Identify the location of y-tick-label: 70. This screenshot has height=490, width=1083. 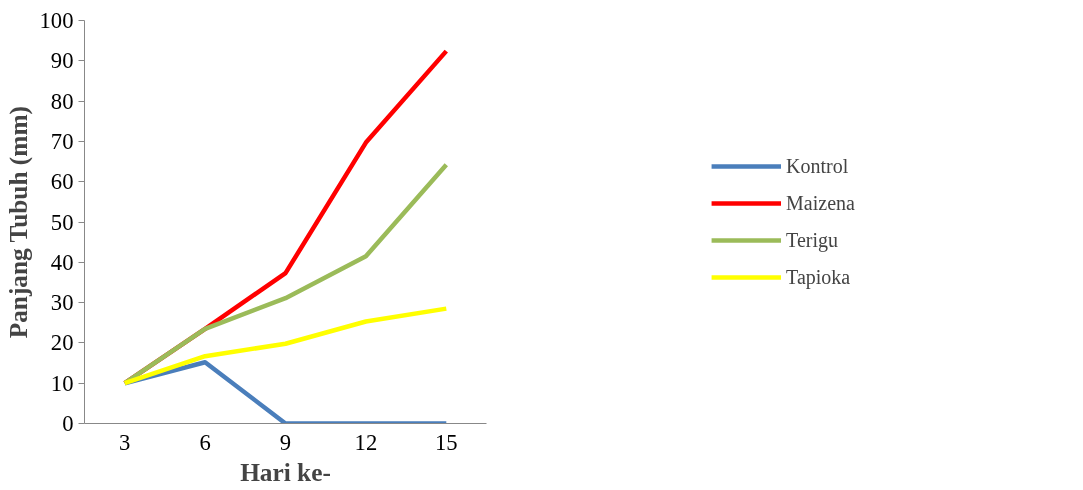
(62, 141).